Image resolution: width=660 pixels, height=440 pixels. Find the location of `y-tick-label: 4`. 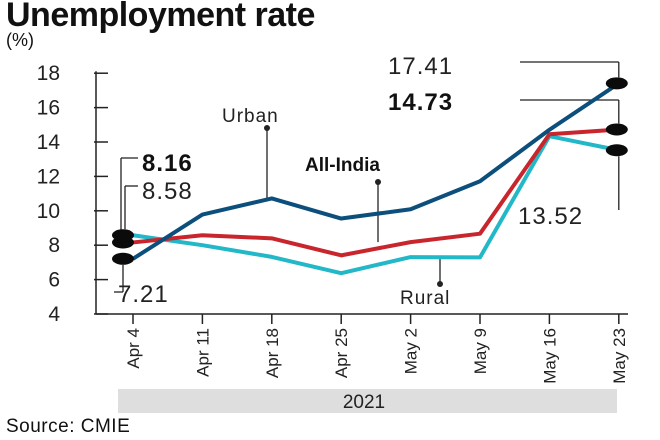

y-tick-label: 4 is located at coordinates (54, 314).